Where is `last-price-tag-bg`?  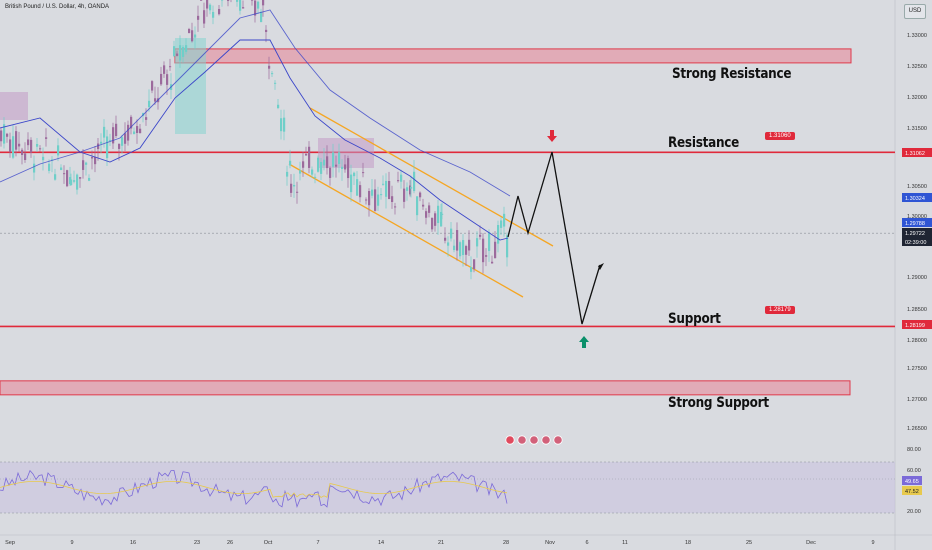
last-price-tag-bg is located at coordinates (917, 232).